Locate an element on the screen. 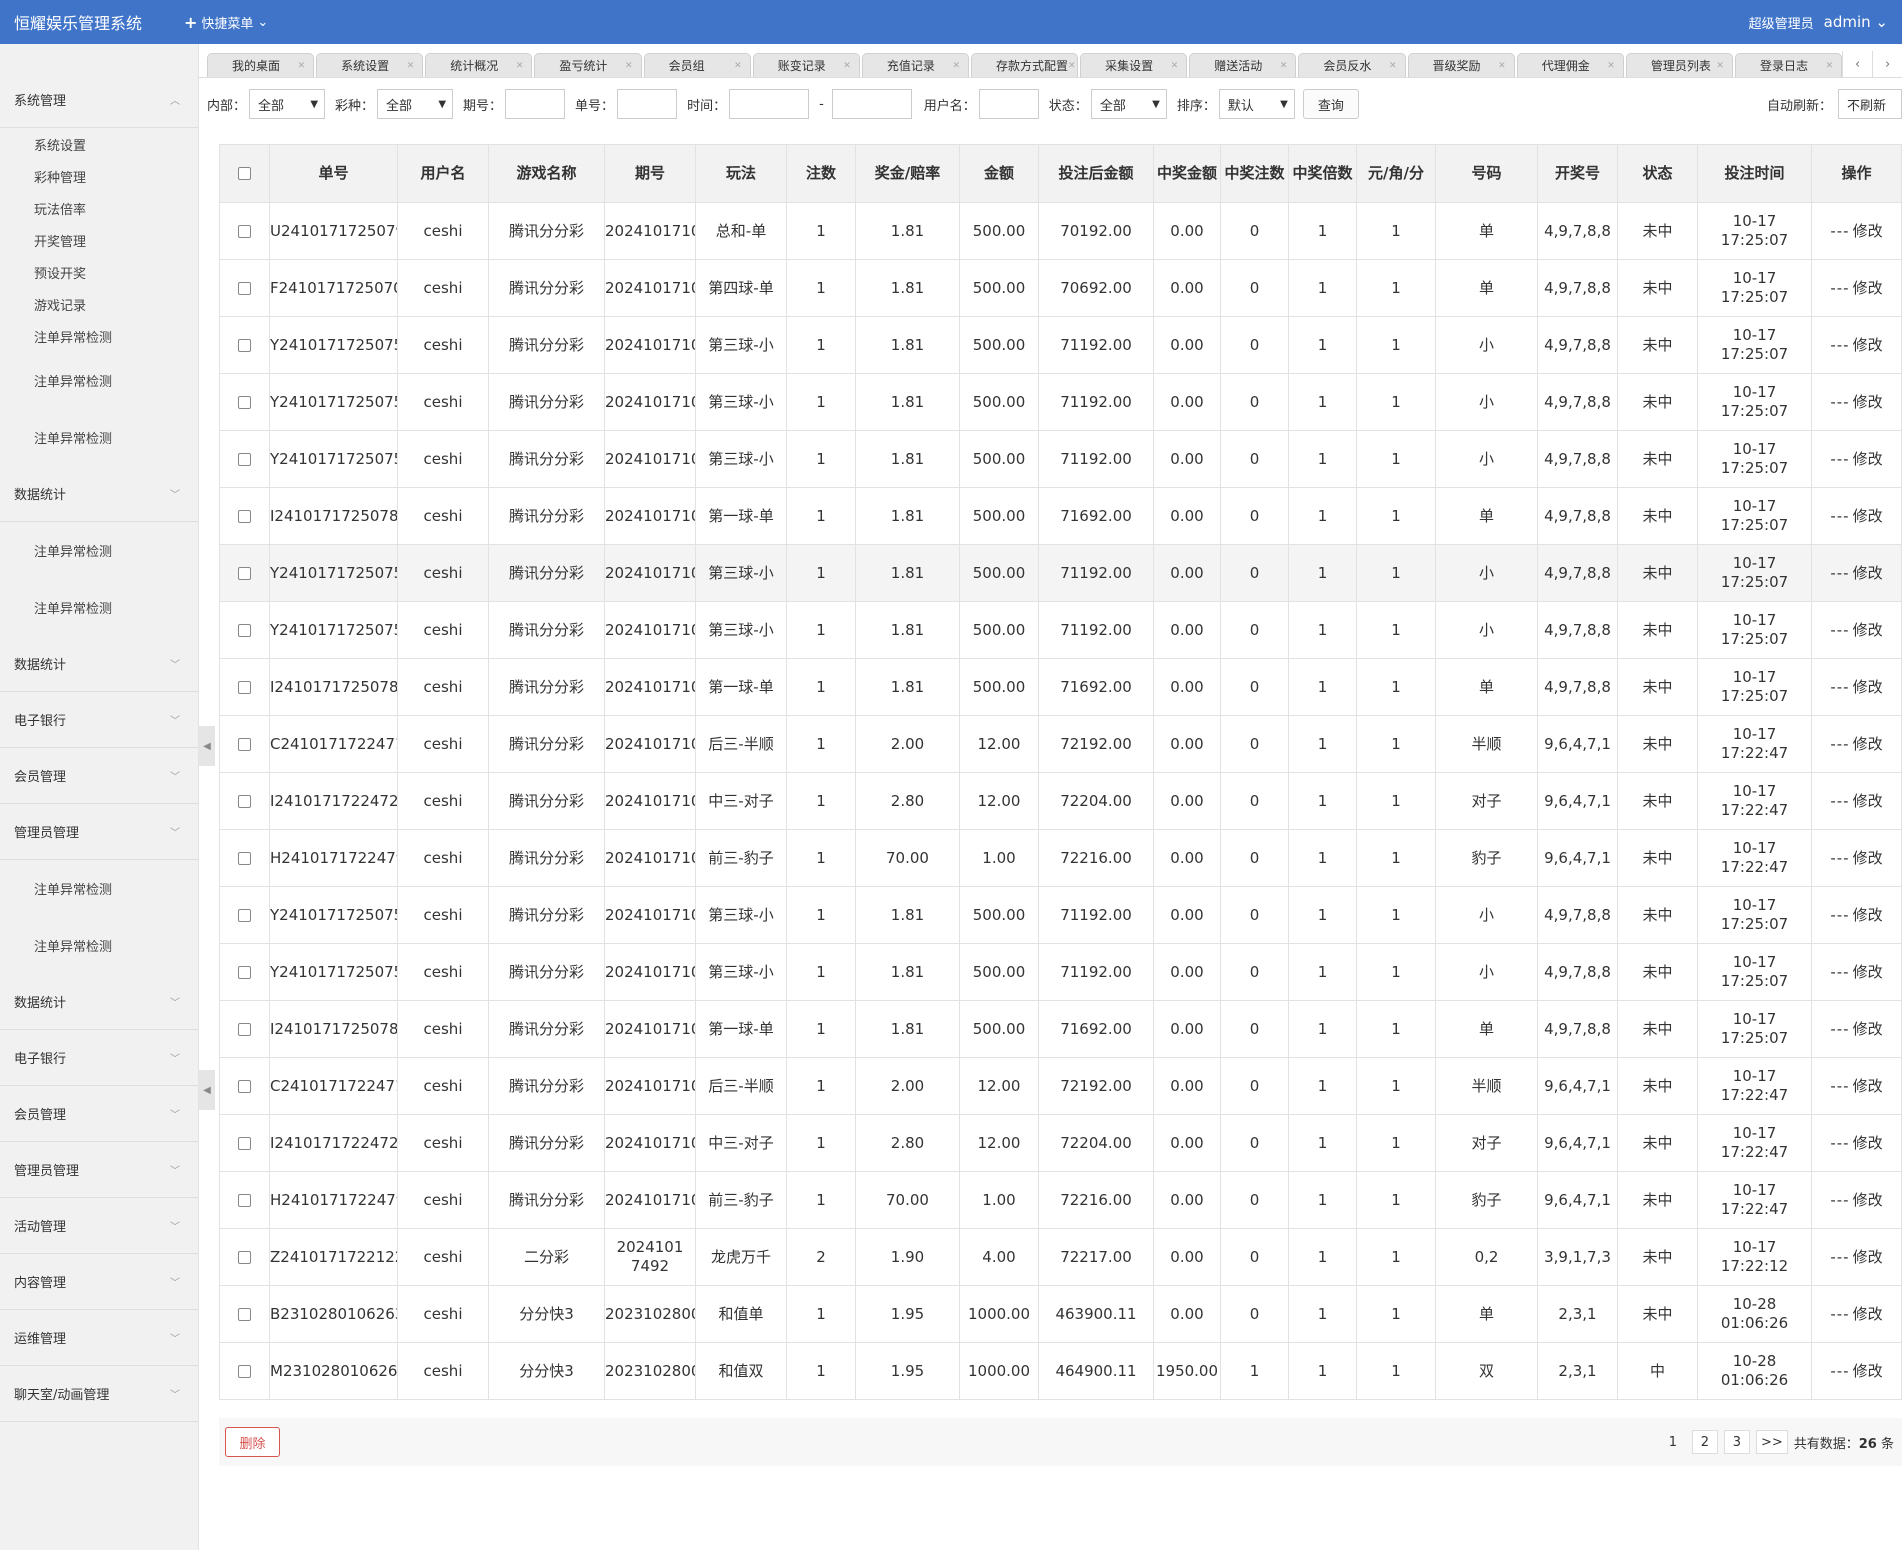 This screenshot has width=1902, height=1550. header-select-all is located at coordinates (244, 173).